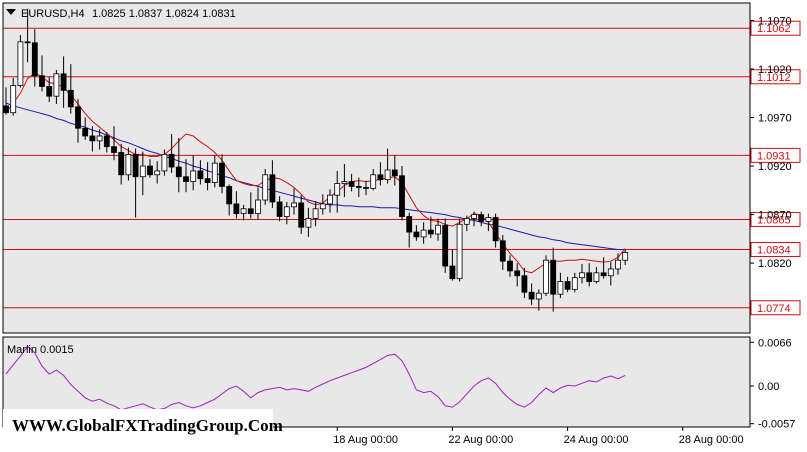 The width and height of the screenshot is (807, 452). Describe the element at coordinates (768, 387) in the screenshot. I see `indicator-axis-tick-label: 0.00` at that location.